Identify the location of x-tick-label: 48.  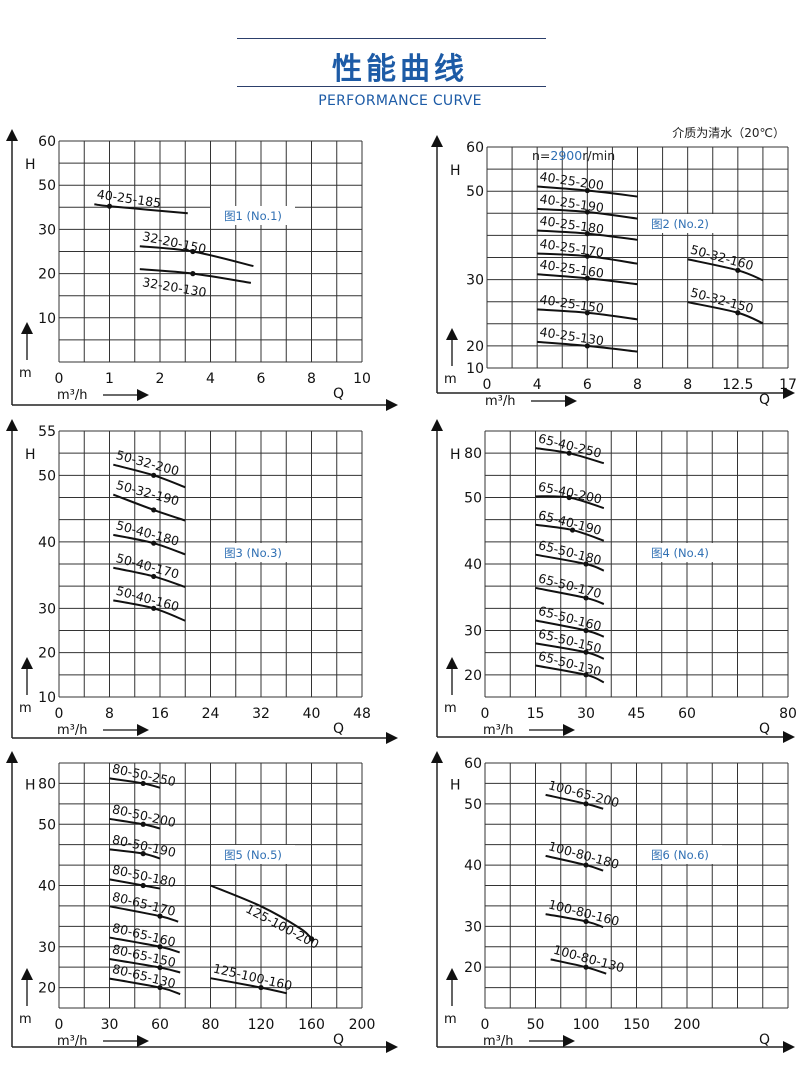
(362, 714).